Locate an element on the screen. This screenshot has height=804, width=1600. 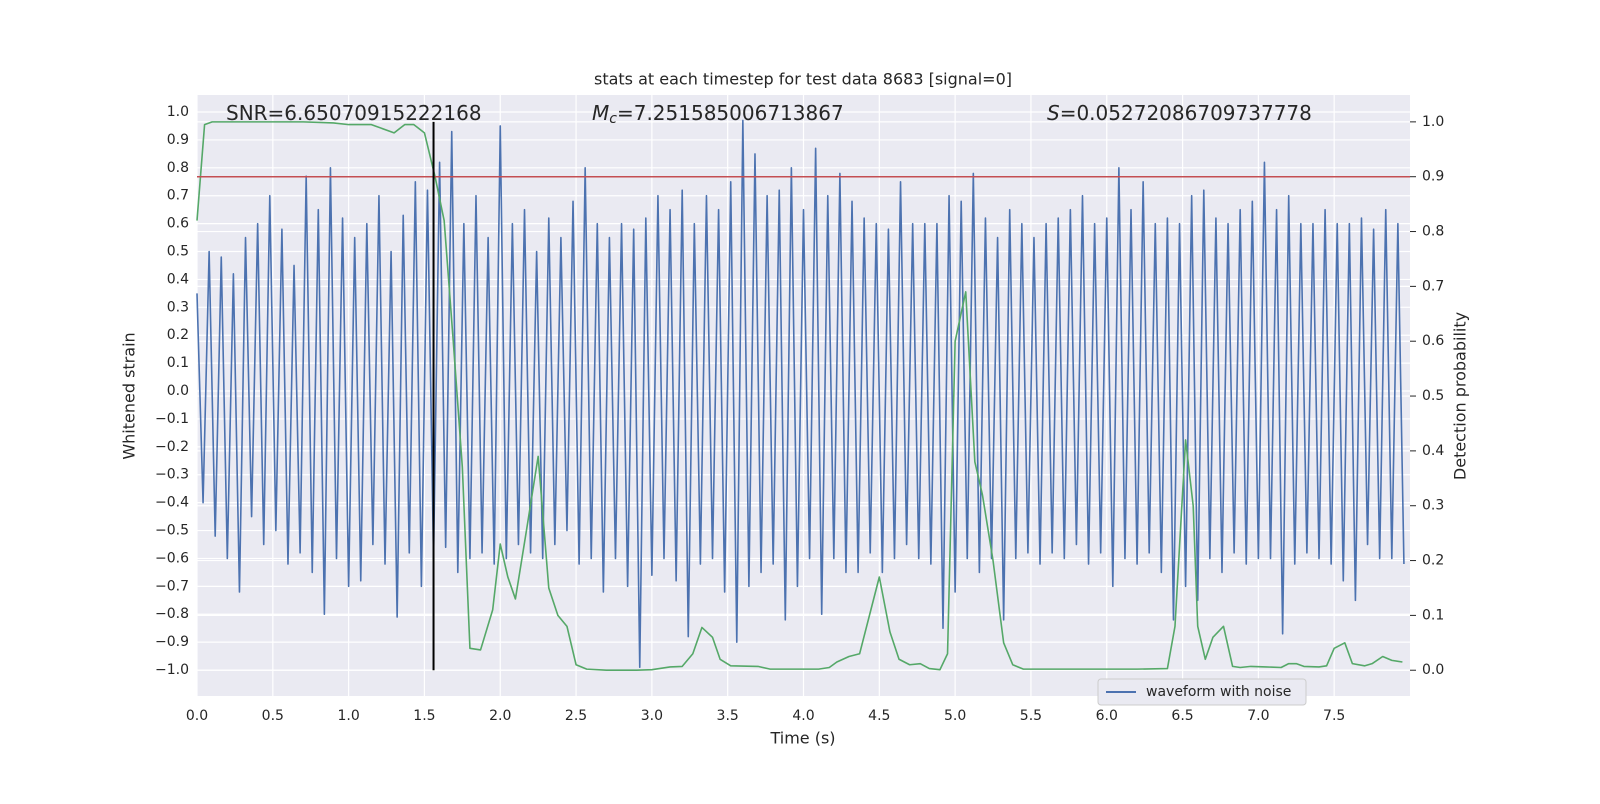
annotation-text: =7.251585006713867 is located at coordinates (730, 113).